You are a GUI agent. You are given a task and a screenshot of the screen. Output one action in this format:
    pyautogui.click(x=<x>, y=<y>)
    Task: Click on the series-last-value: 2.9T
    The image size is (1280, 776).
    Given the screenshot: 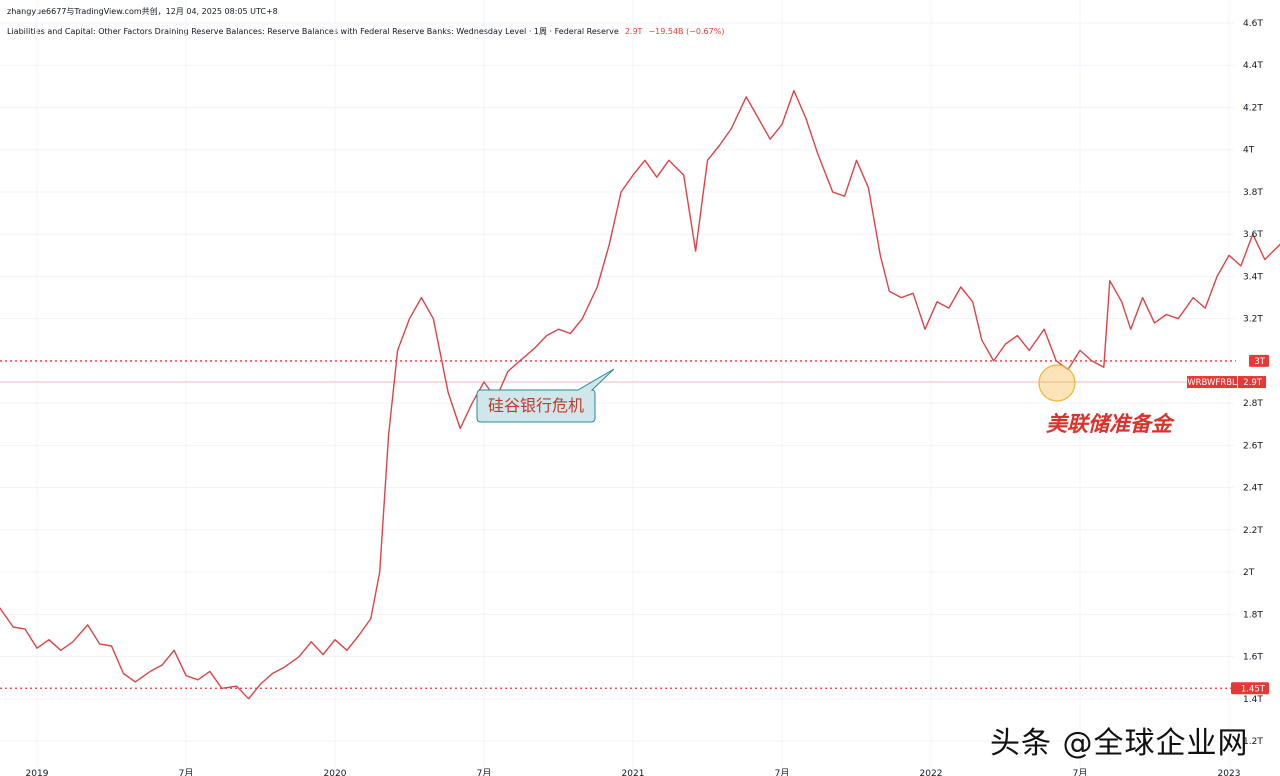 What is the action you would take?
    pyautogui.click(x=633, y=31)
    